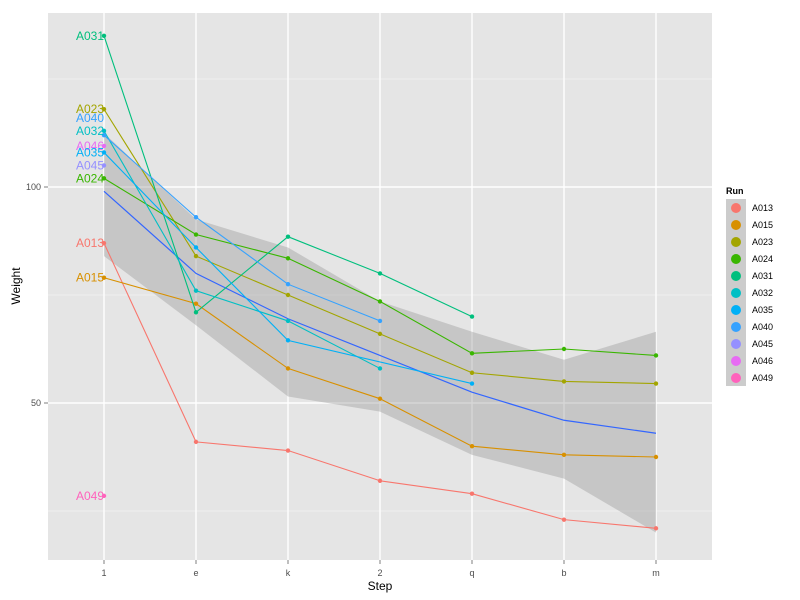 This screenshot has height=600, width=800. I want to click on x-tick-label: m, so click(656, 573).